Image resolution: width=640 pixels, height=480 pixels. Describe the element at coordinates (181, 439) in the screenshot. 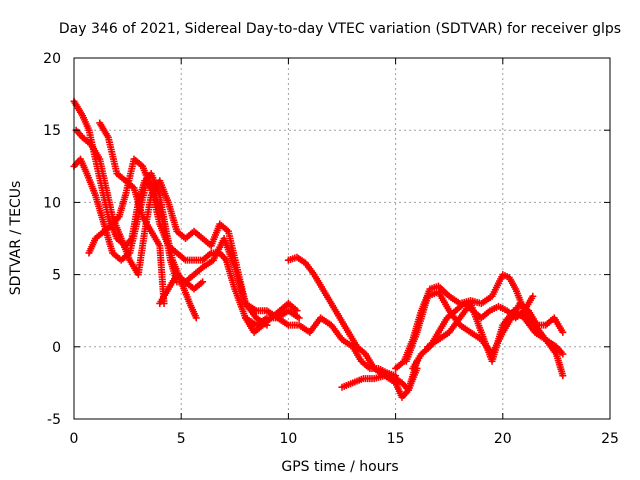

I see `x-tick-label: 5` at that location.